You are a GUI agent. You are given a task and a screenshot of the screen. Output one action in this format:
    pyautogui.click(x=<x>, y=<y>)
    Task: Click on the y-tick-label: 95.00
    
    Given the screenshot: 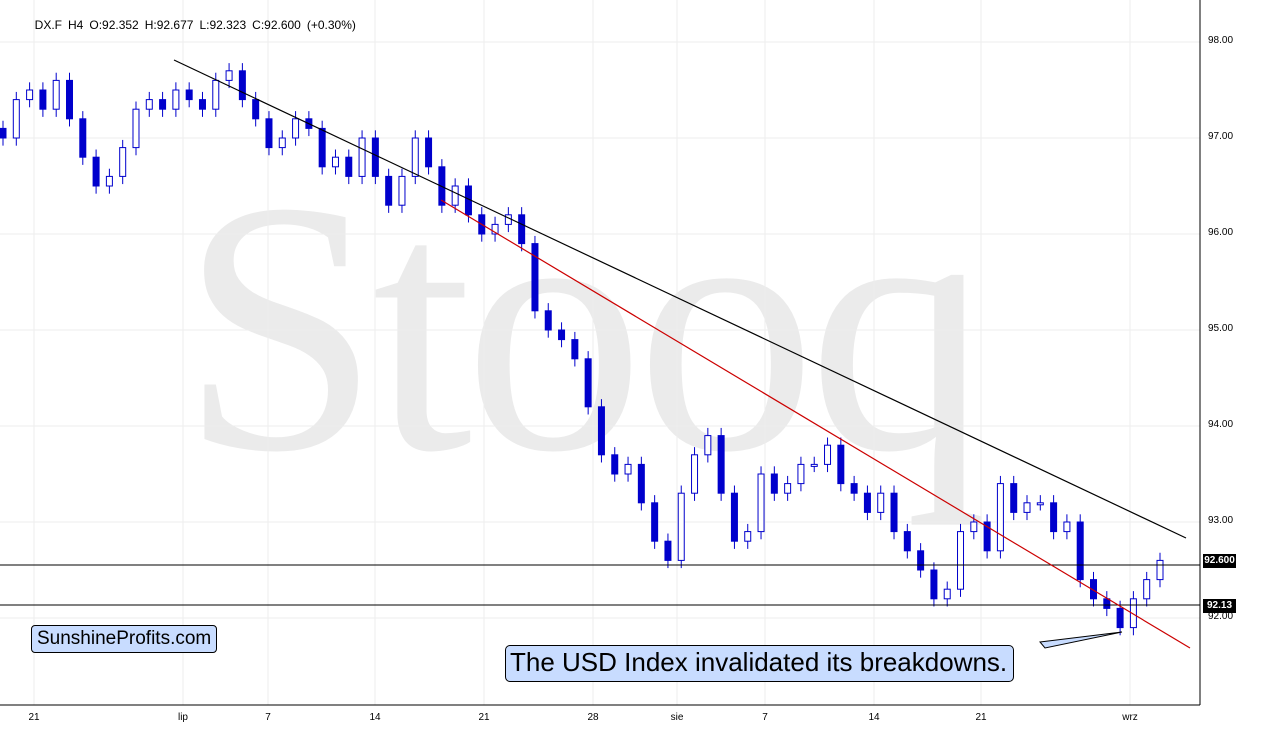 What is the action you would take?
    pyautogui.click(x=1221, y=328)
    